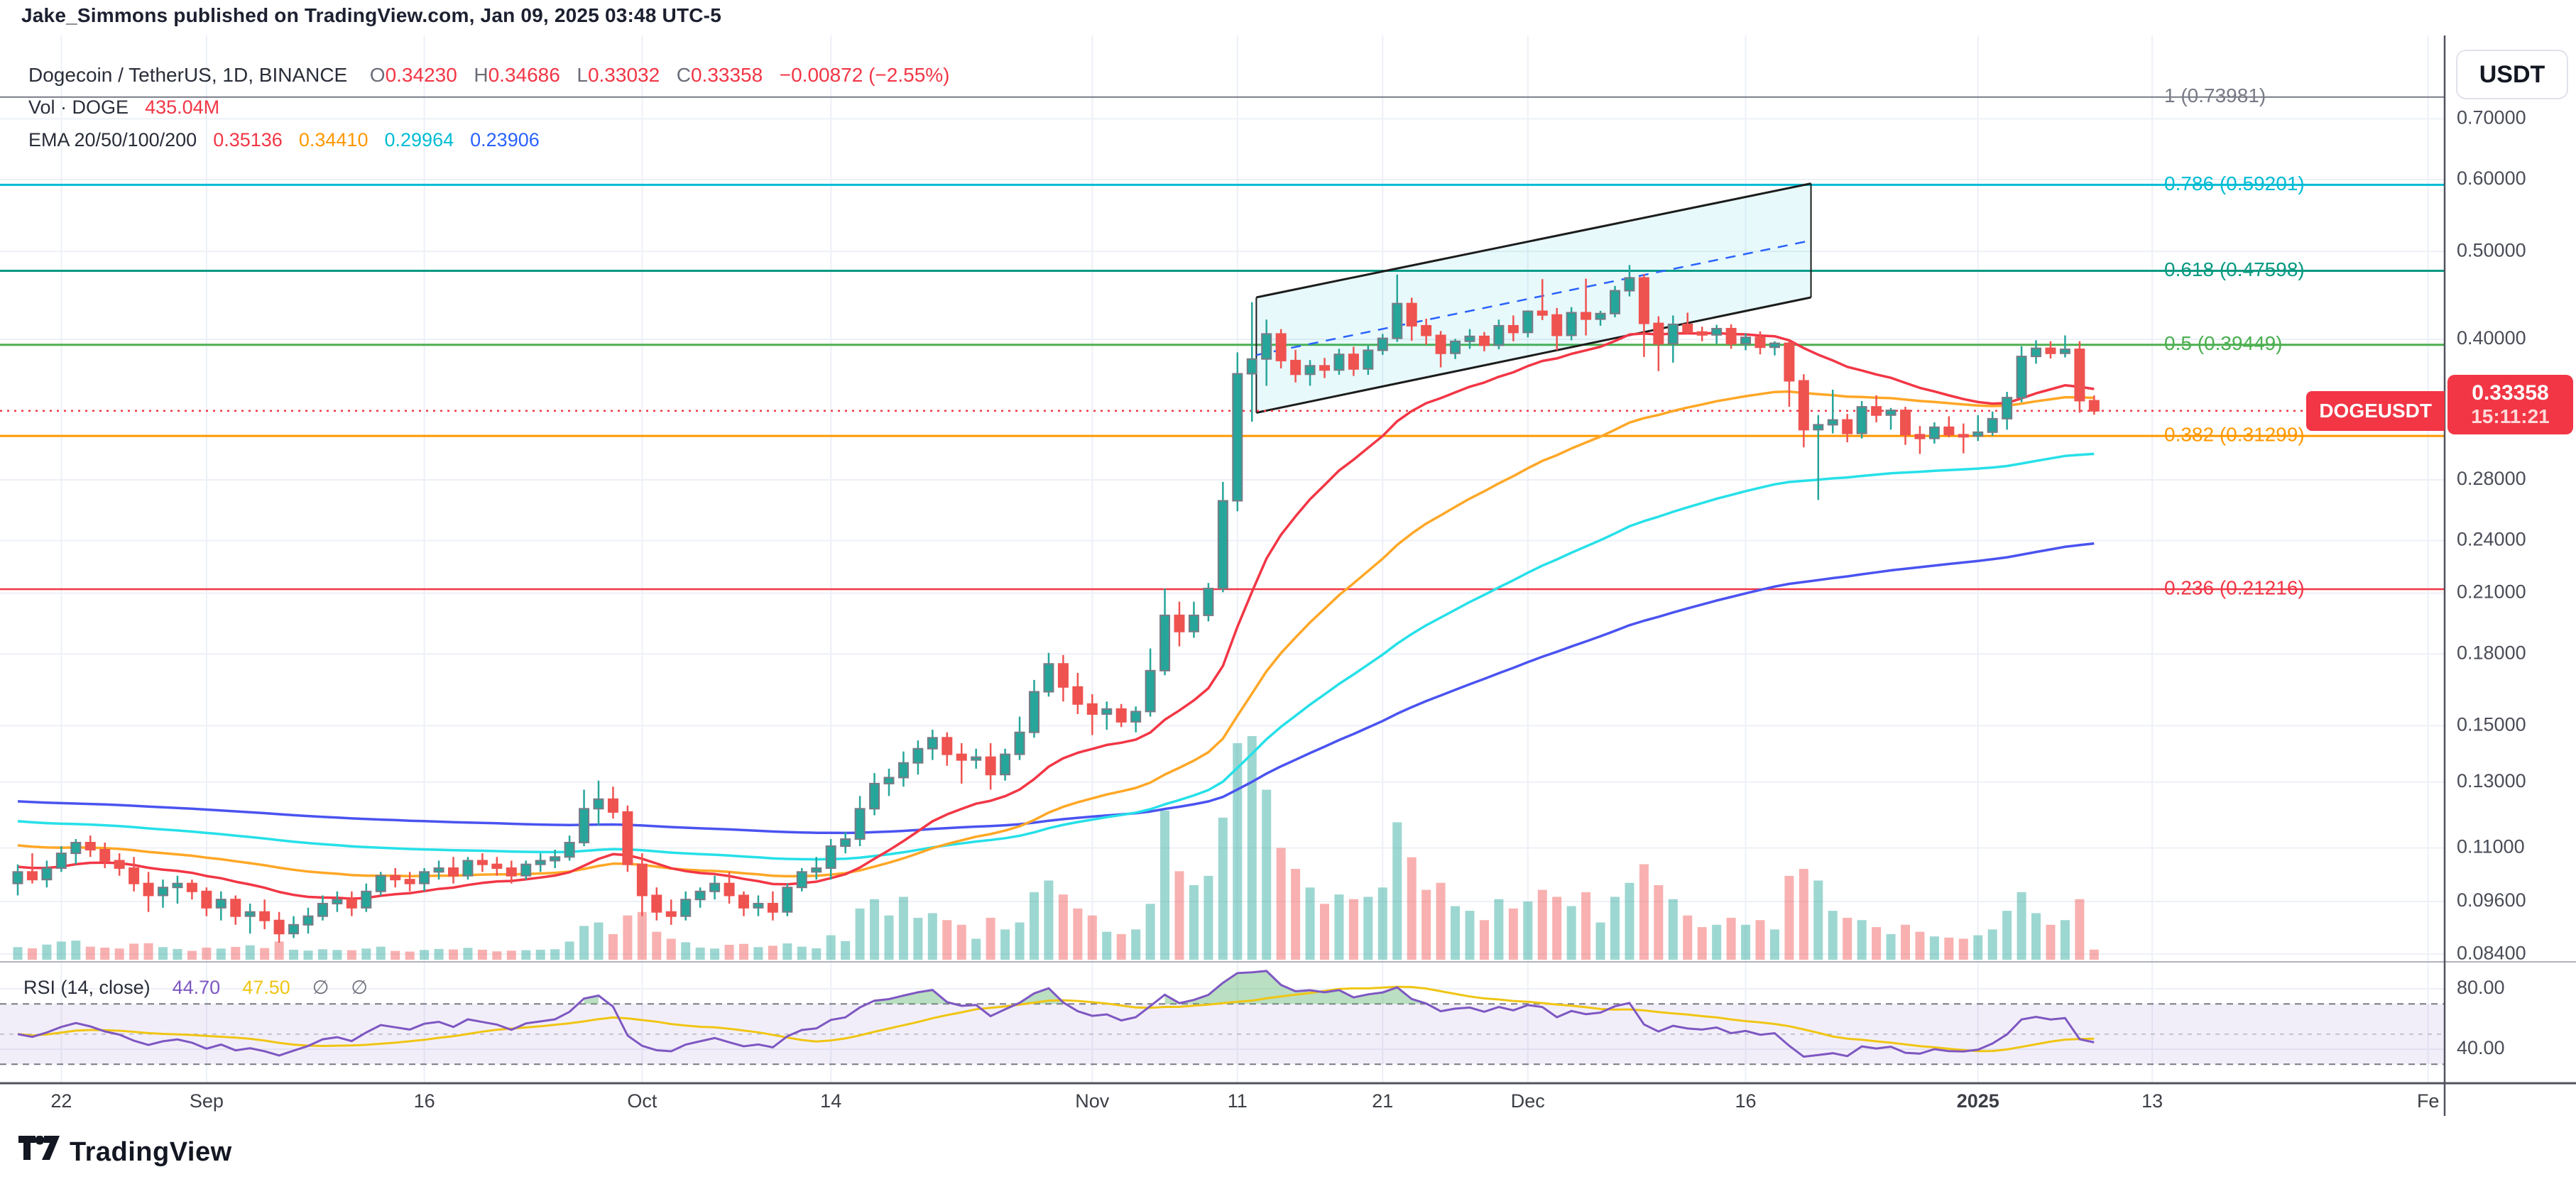 Image resolution: width=2576 pixels, height=1189 pixels. I want to click on svg-text: 40.00, so click(2481, 1047).